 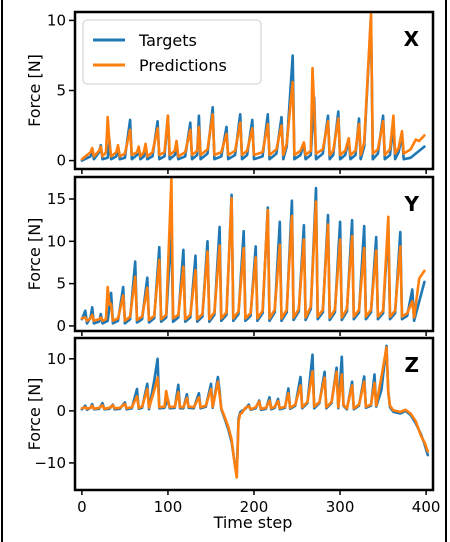 What do you see at coordinates (56, 199) in the screenshot?
I see `y-tick-label-y: 15` at bounding box center [56, 199].